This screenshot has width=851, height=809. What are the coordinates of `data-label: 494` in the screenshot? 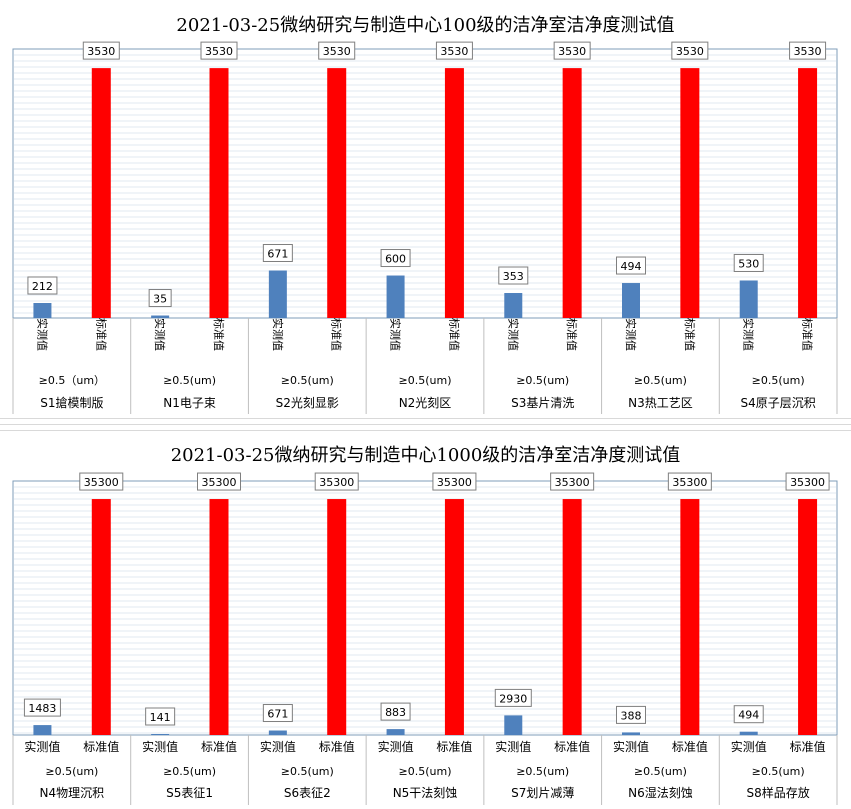 It's located at (631, 266).